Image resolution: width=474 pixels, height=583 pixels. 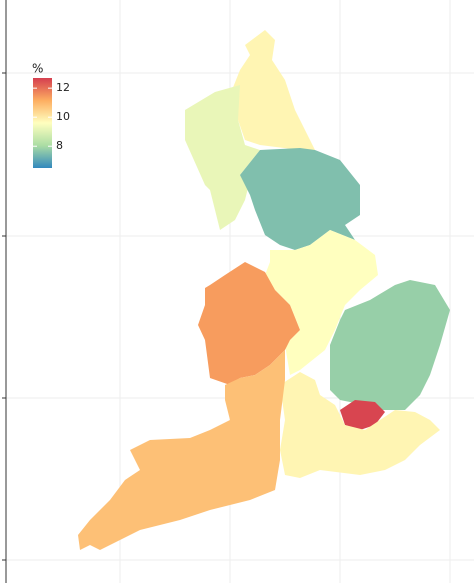 I want to click on legend-title: %, so click(x=37, y=69).